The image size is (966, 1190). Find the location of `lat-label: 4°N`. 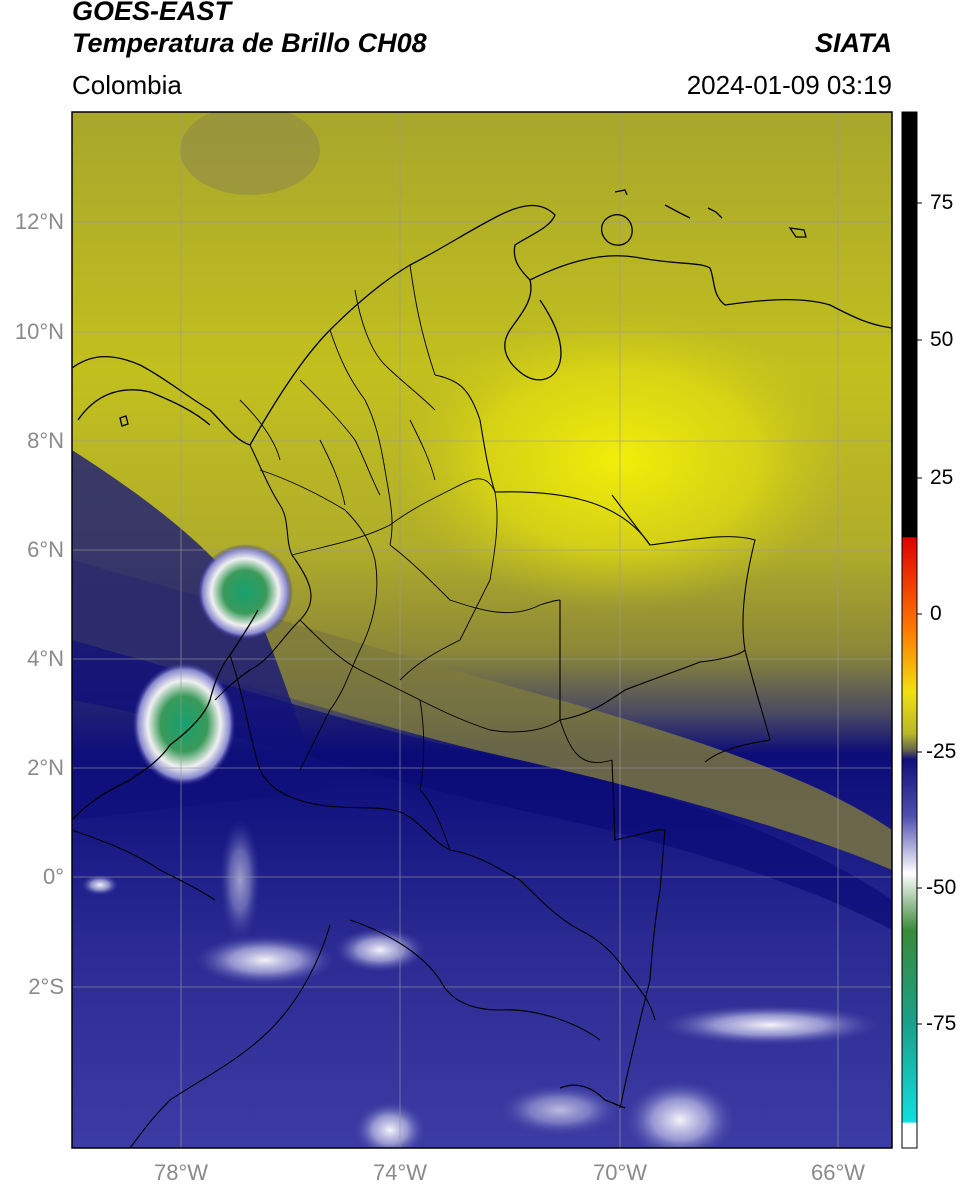

lat-label: 4°N is located at coordinates (45, 658).